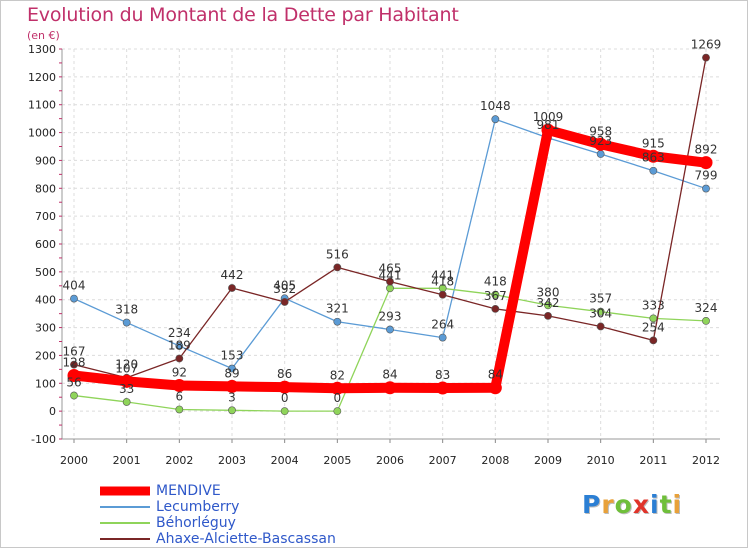 The width and height of the screenshot is (750, 550). What do you see at coordinates (600, 131) in the screenshot?
I see `data-label: 958` at bounding box center [600, 131].